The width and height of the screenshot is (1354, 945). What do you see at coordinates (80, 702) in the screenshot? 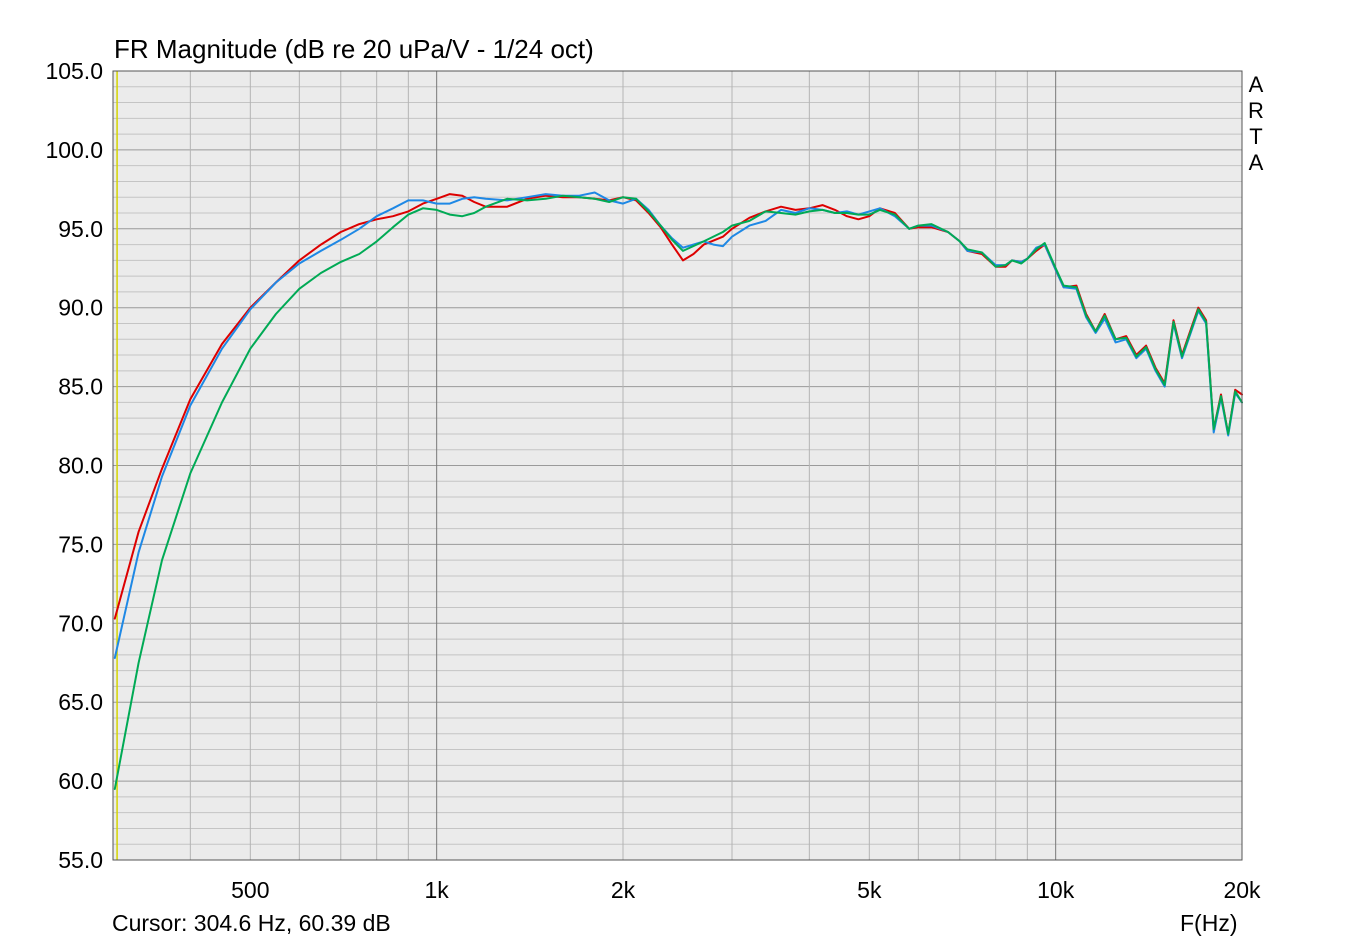
I see `y-tick-label: 65.0` at bounding box center [80, 702].